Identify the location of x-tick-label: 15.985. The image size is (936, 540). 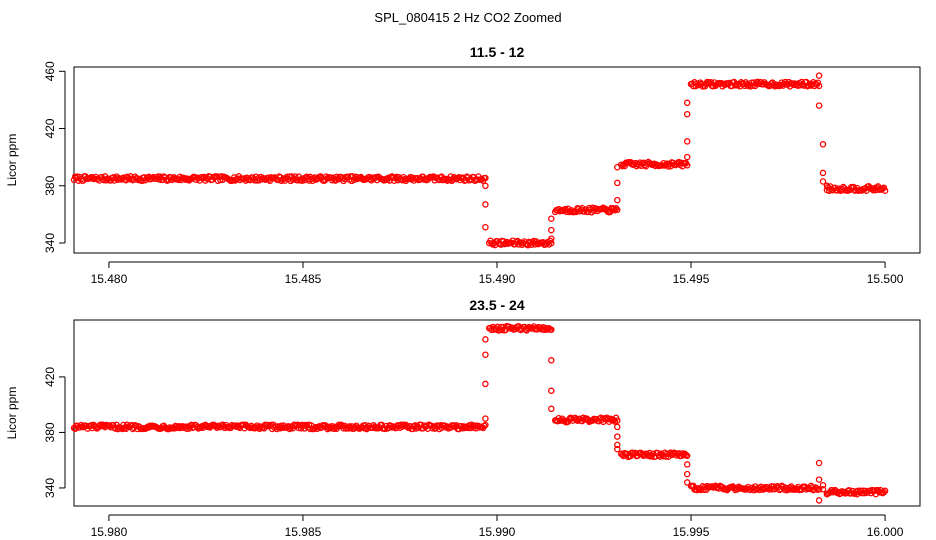
(303, 532).